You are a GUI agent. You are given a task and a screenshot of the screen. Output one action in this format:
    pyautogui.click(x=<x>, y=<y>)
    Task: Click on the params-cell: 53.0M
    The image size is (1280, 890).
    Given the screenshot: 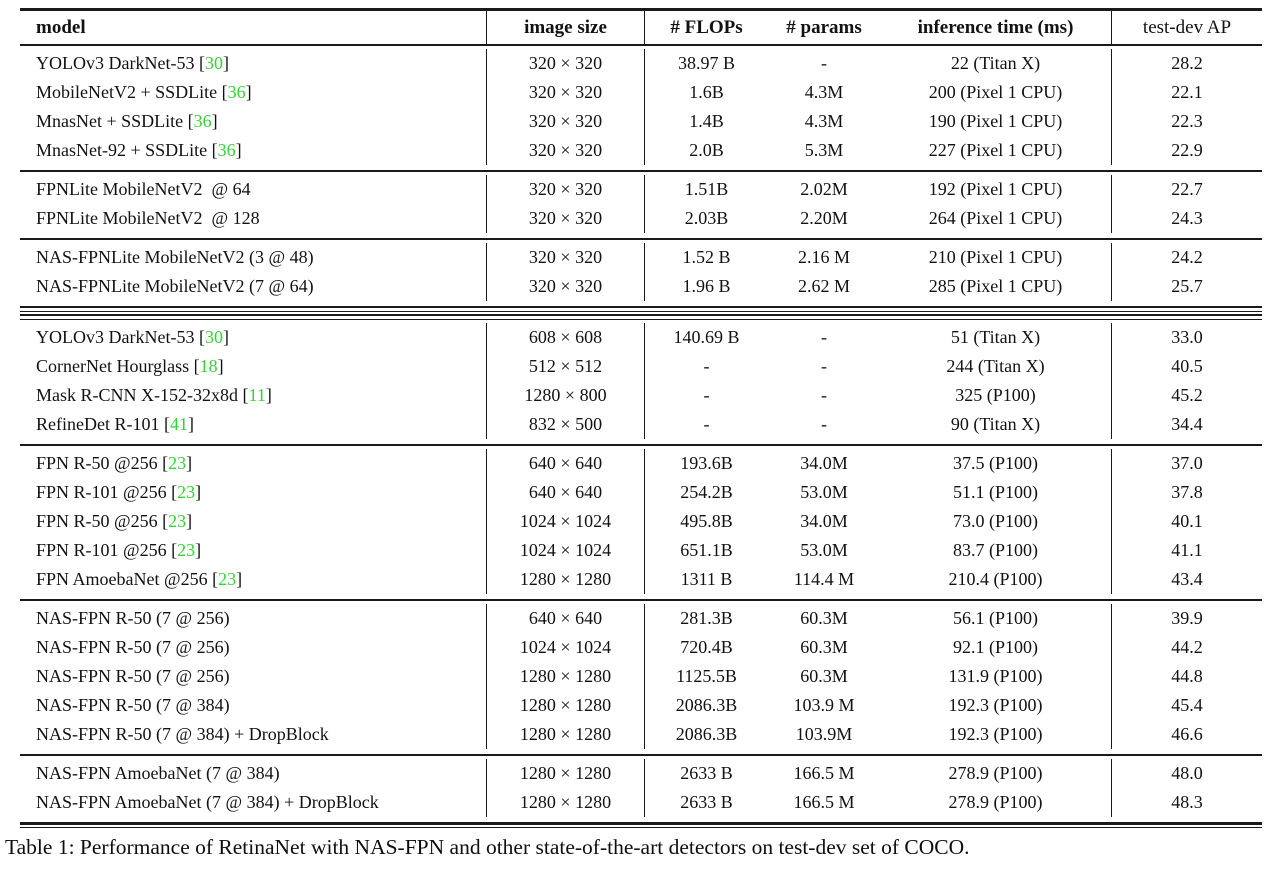 What is the action you would take?
    pyautogui.click(x=824, y=492)
    